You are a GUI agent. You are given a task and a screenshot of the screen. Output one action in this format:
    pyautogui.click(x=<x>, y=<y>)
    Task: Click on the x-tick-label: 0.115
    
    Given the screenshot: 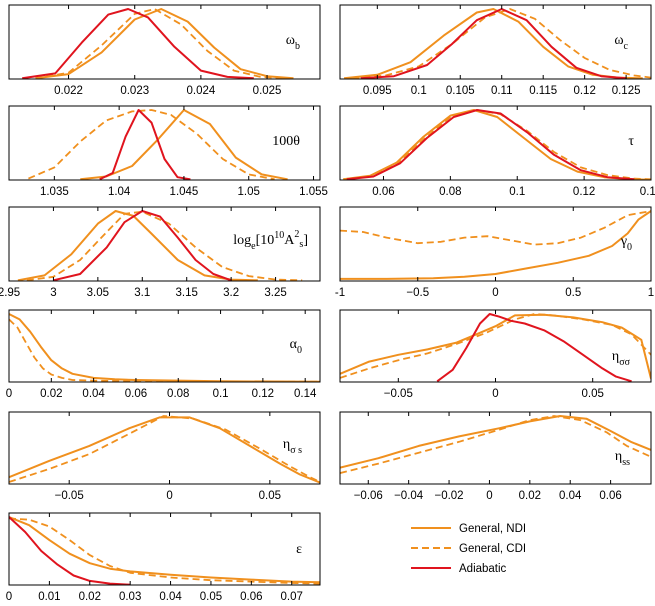 What is the action you would take?
    pyautogui.click(x=543, y=91)
    